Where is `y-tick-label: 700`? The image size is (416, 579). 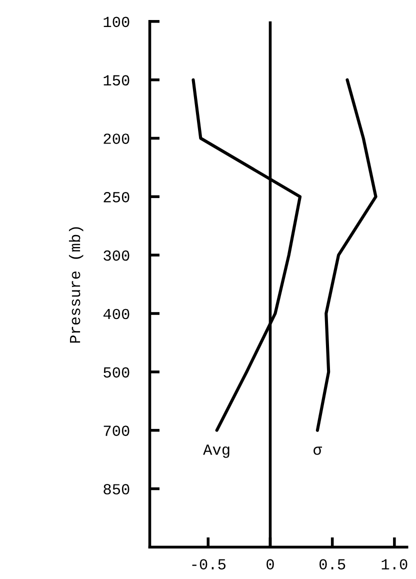
y-tick-label: 700 is located at coordinates (117, 431).